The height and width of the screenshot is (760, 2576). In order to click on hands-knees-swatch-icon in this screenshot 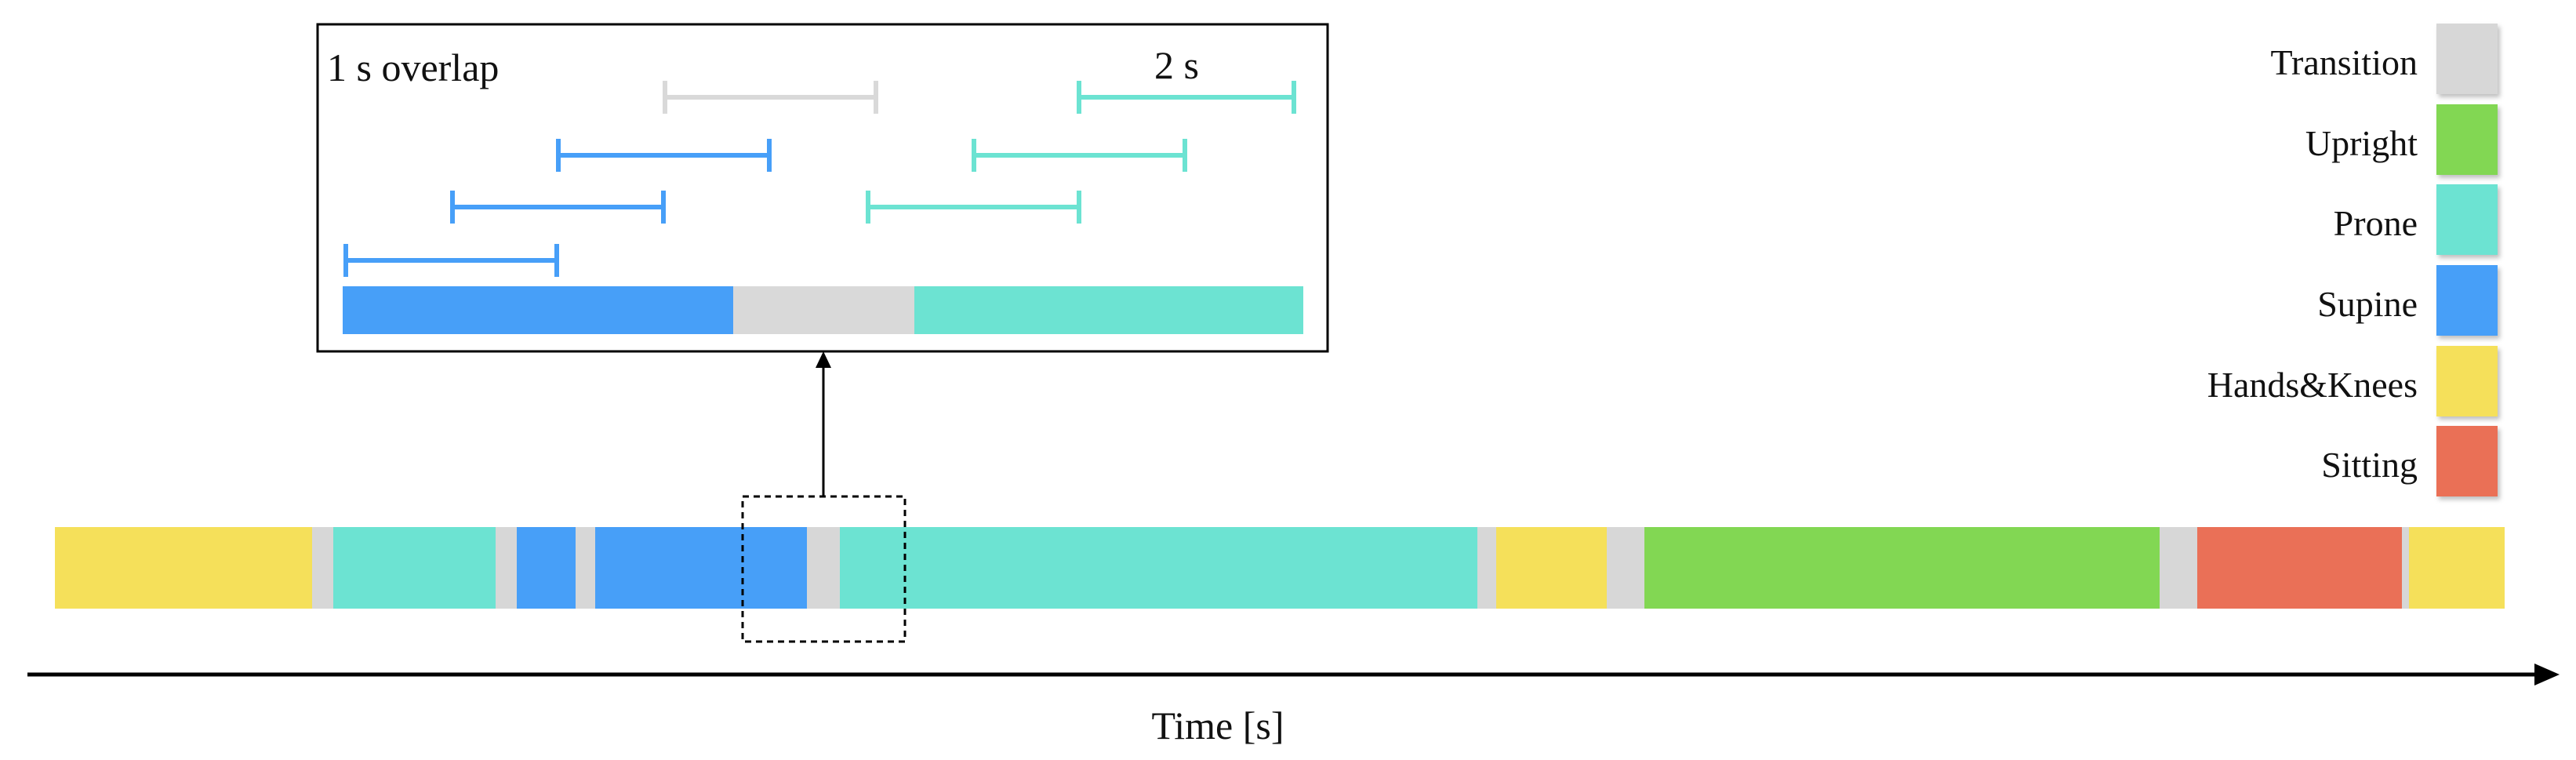, I will do `click(2467, 381)`.